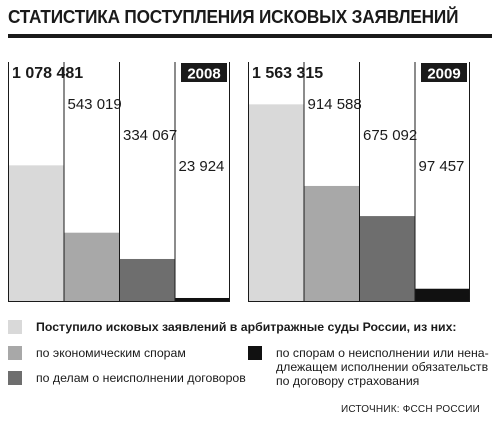 This screenshot has height=421, width=500. Describe the element at coordinates (15, 353) in the screenshot. I see `legend-swatch-economic` at that location.